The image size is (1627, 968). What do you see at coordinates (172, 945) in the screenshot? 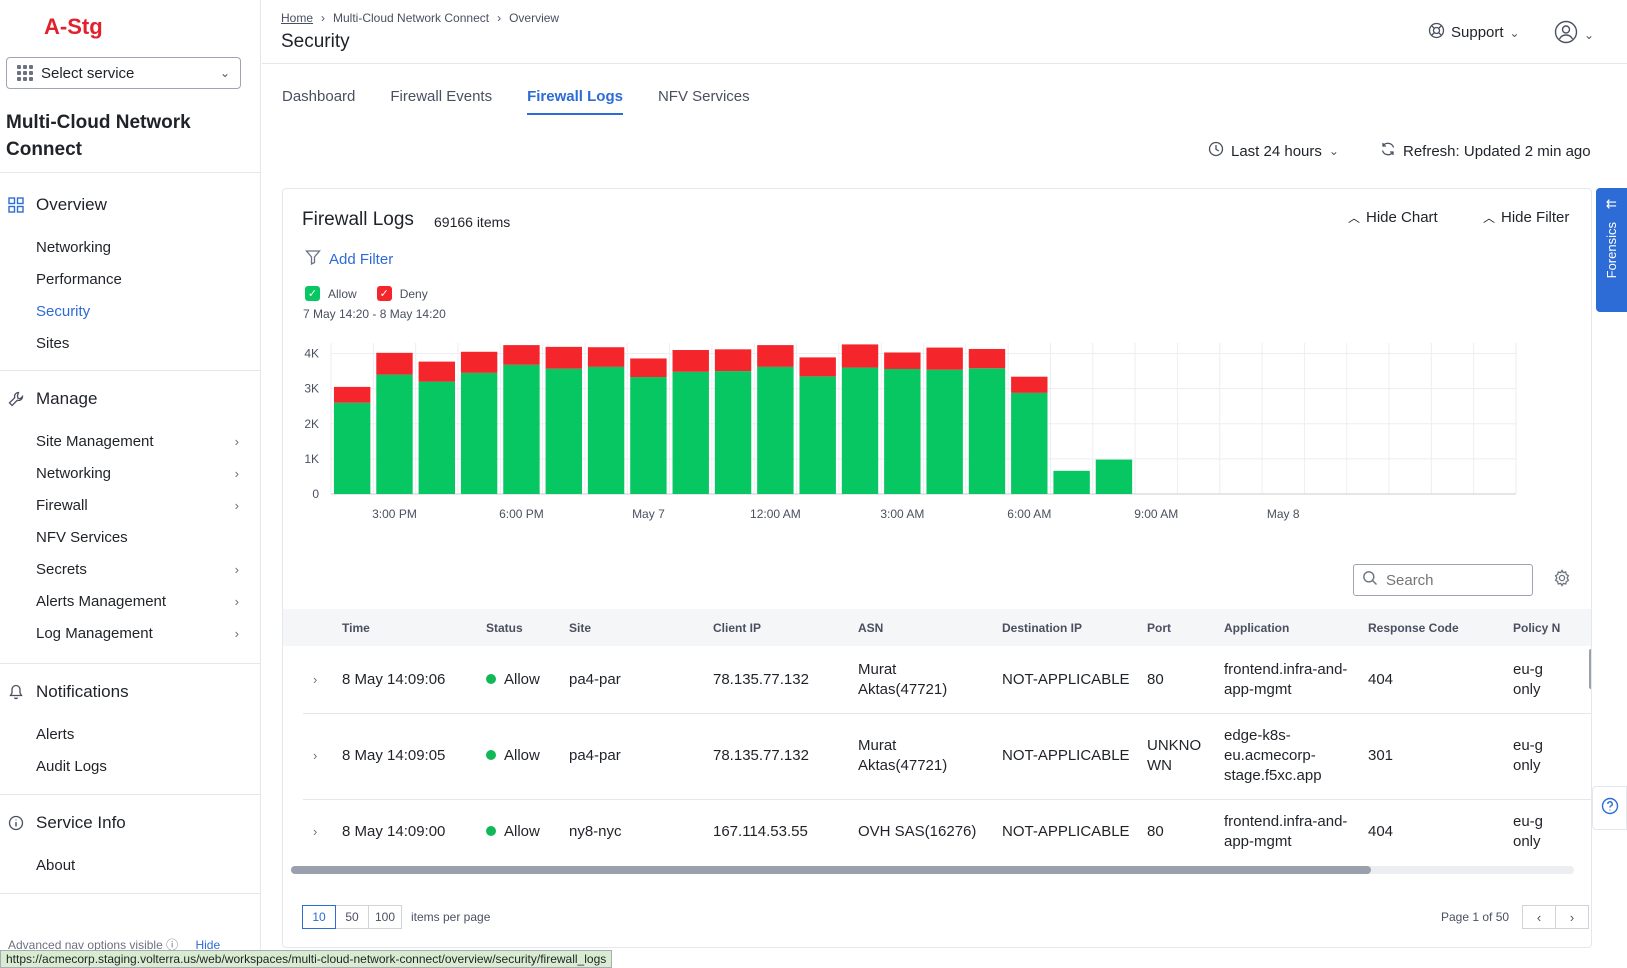
I see `info-icon: ⓘ` at bounding box center [172, 945].